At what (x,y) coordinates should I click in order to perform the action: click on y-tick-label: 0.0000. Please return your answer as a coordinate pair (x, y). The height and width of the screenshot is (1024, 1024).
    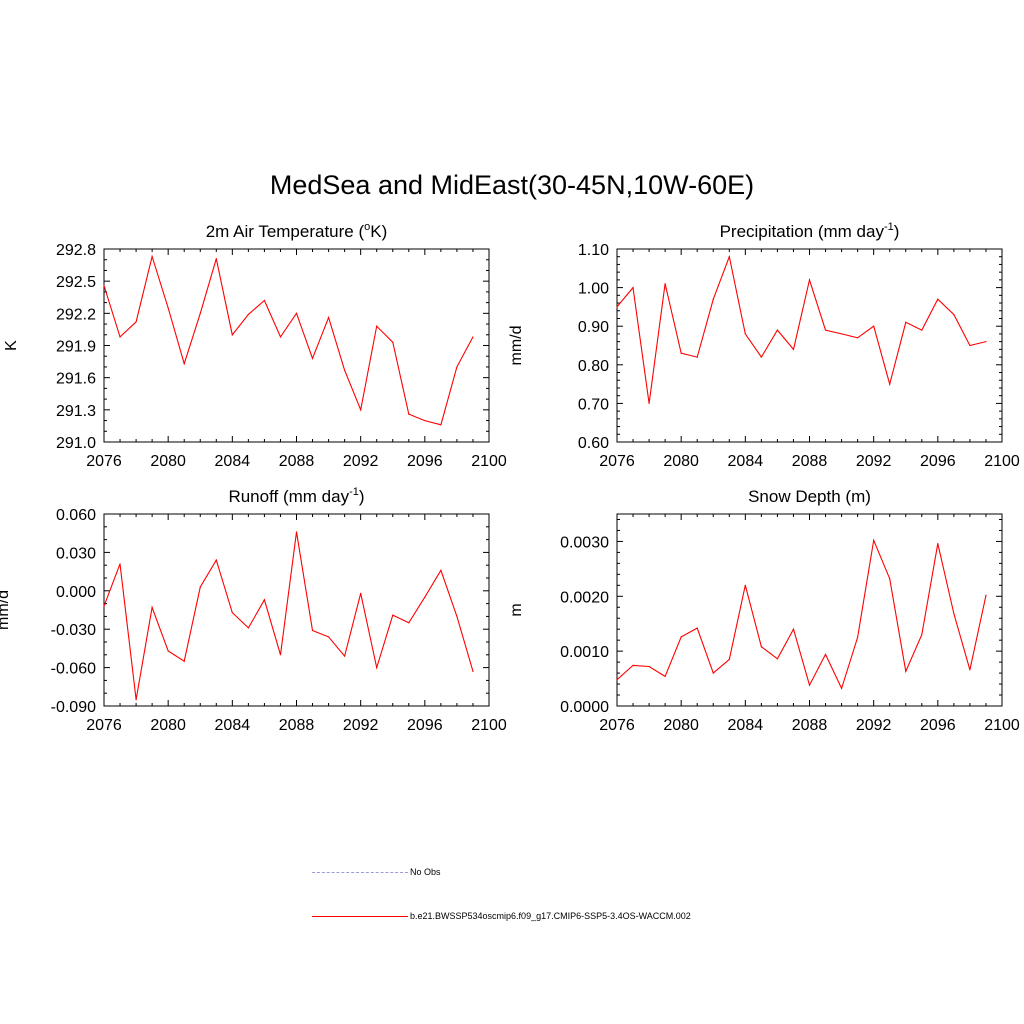
    Looking at the image, I should click on (584, 707).